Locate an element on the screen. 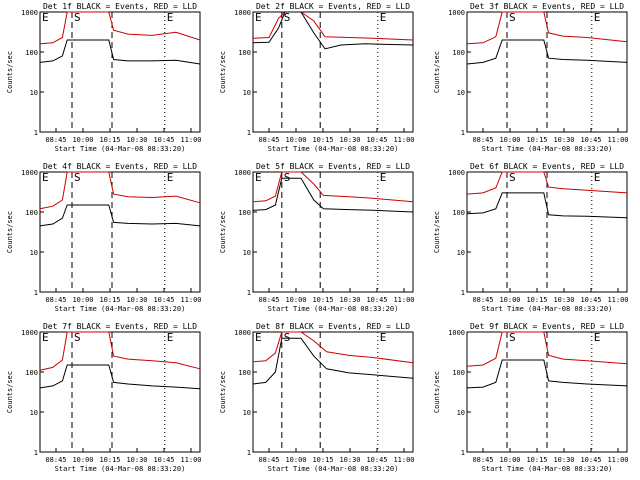 The height and width of the screenshot is (480, 640). panel-title: Det 4f BLACK = Events, RED = LLD is located at coordinates (120, 166).